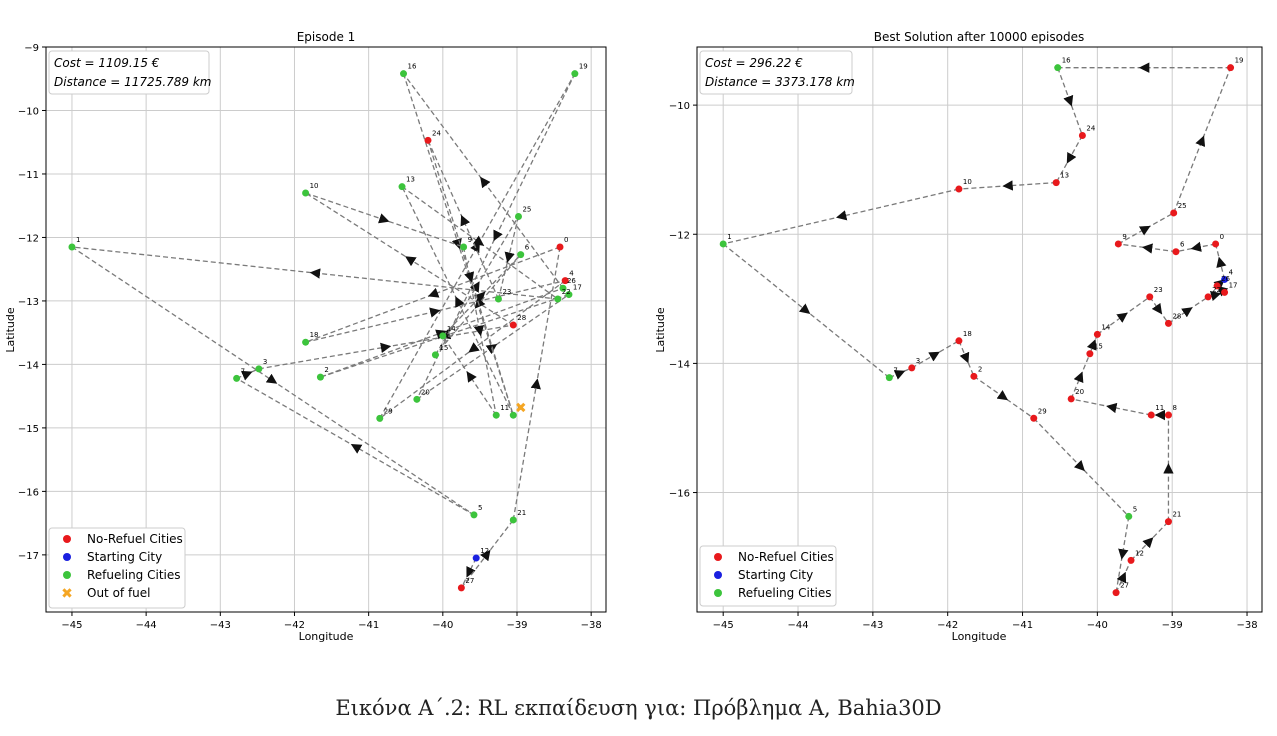 This screenshot has height=736, width=1277. Describe the element at coordinates (71, 625) in the screenshot. I see `x-tick-label: −45` at that location.